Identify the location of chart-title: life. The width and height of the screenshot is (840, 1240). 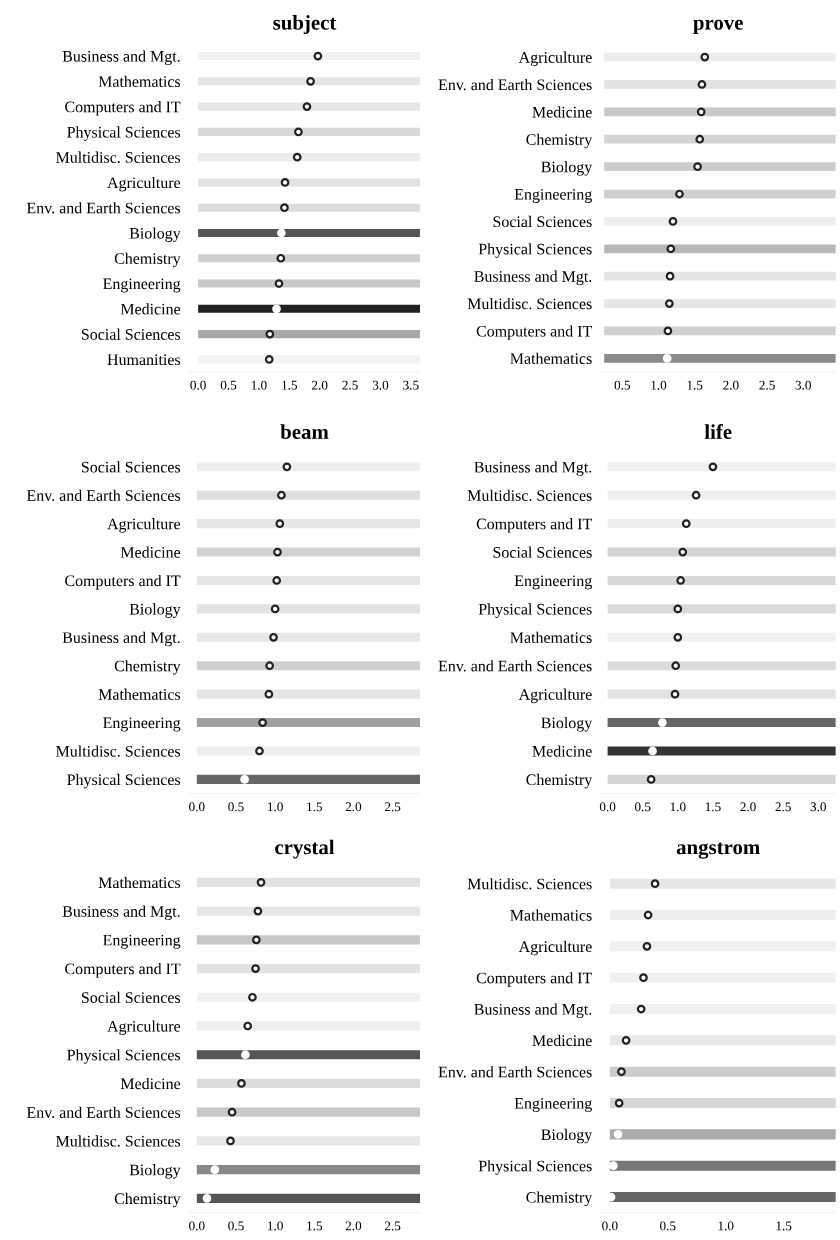
(718, 431).